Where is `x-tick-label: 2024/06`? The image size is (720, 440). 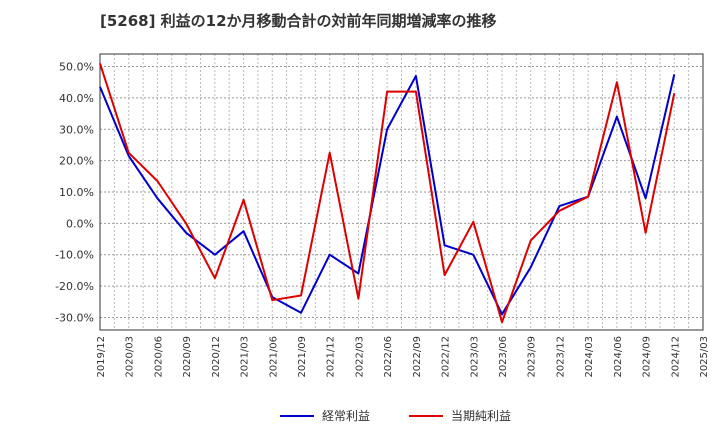
x-tick-label: 2024/06 is located at coordinates (618, 357).